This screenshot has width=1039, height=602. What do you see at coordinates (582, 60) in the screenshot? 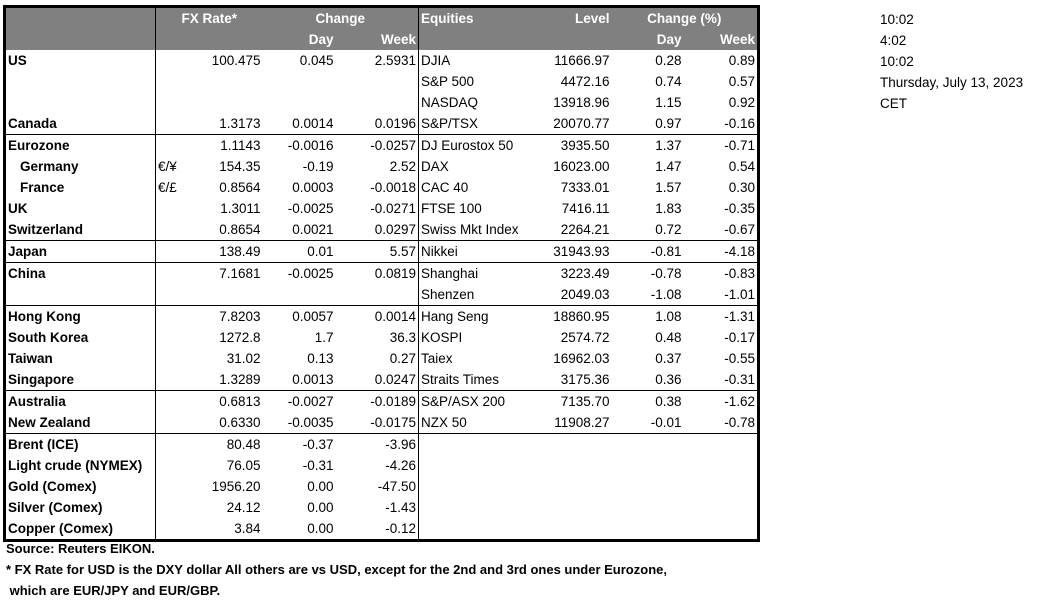
I see `equity-level: 11666.97` at bounding box center [582, 60].